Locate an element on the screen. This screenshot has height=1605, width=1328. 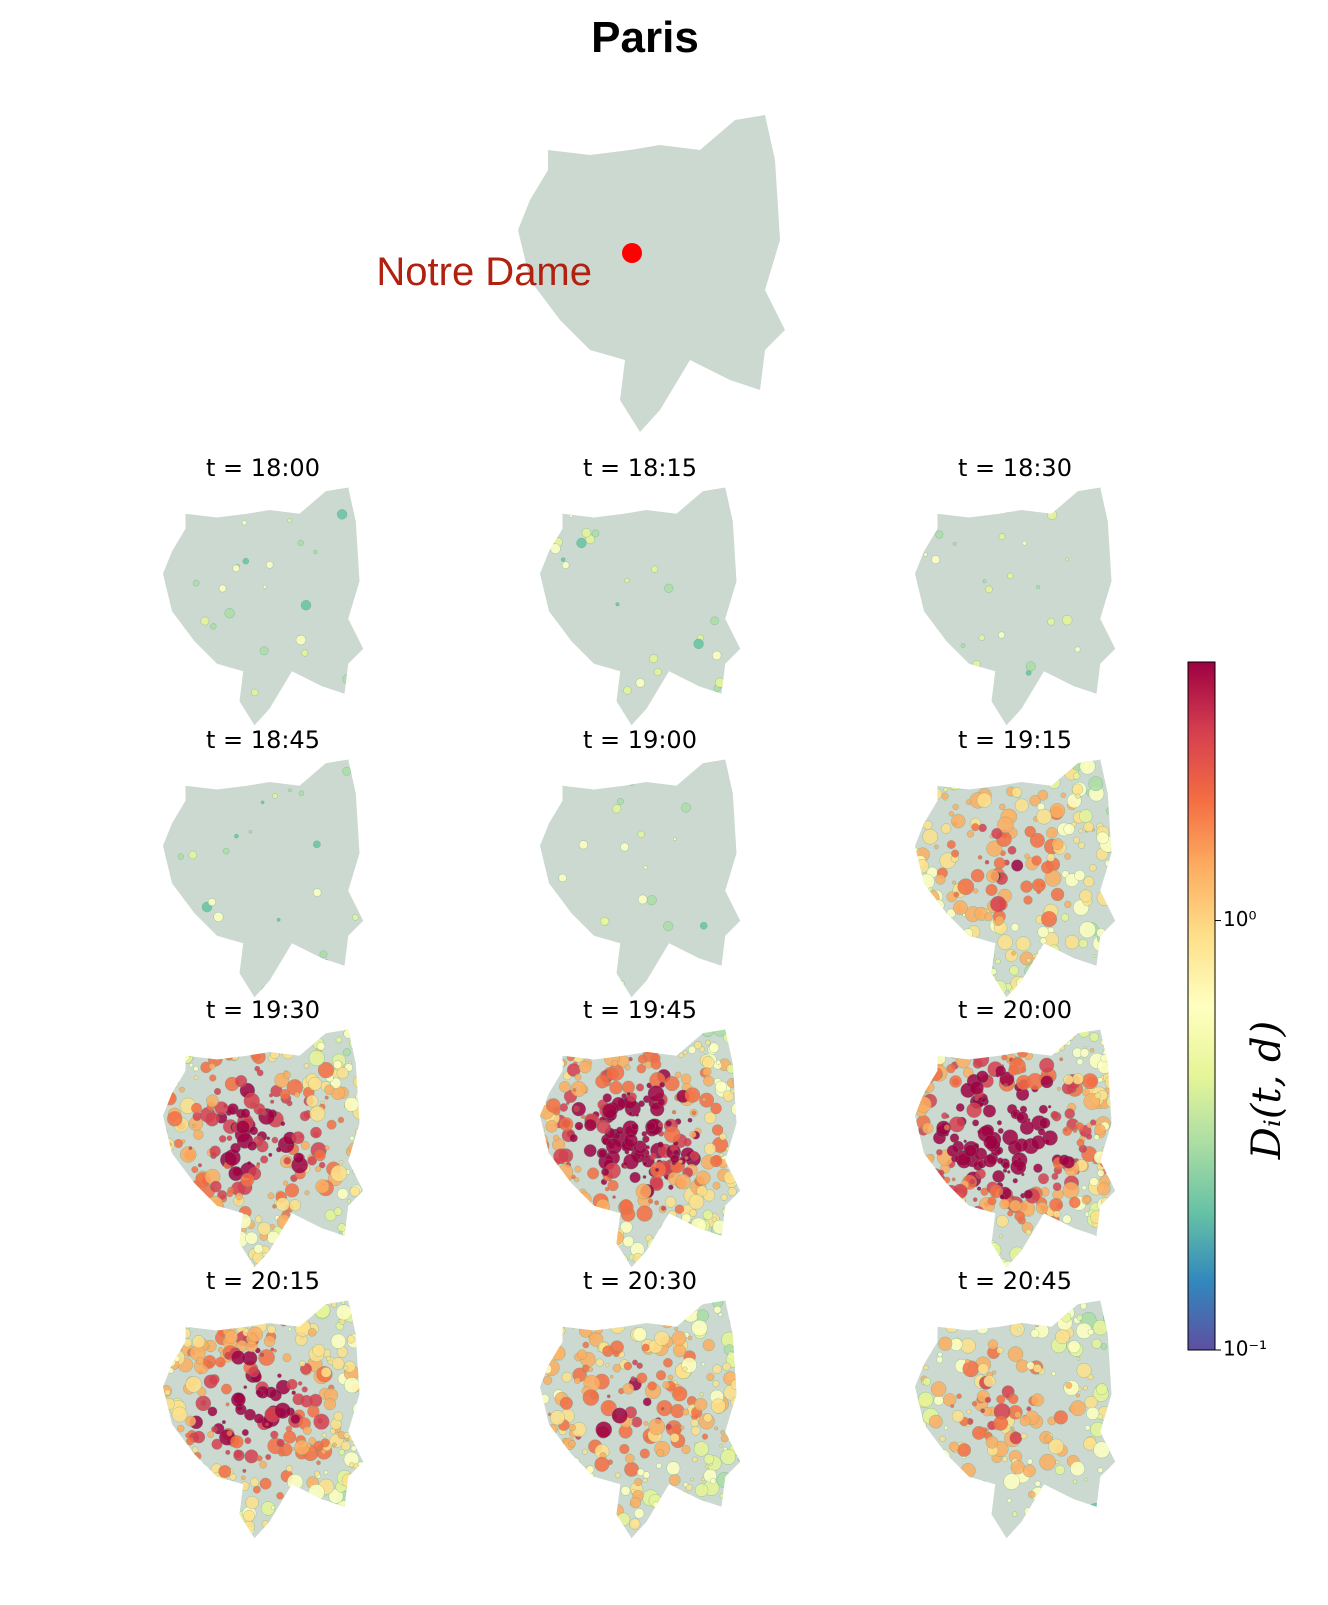
panel-label: t = 19:15 is located at coordinates (1015, 740).